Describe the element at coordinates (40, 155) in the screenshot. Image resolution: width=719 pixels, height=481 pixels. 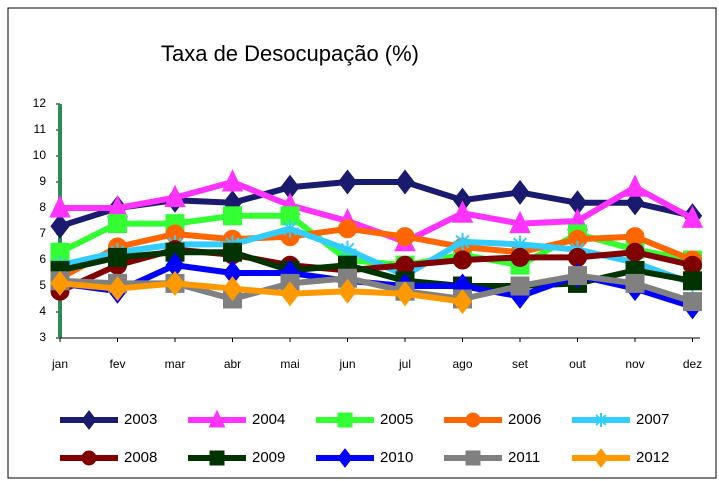
I see `y-tick-label: 10` at that location.